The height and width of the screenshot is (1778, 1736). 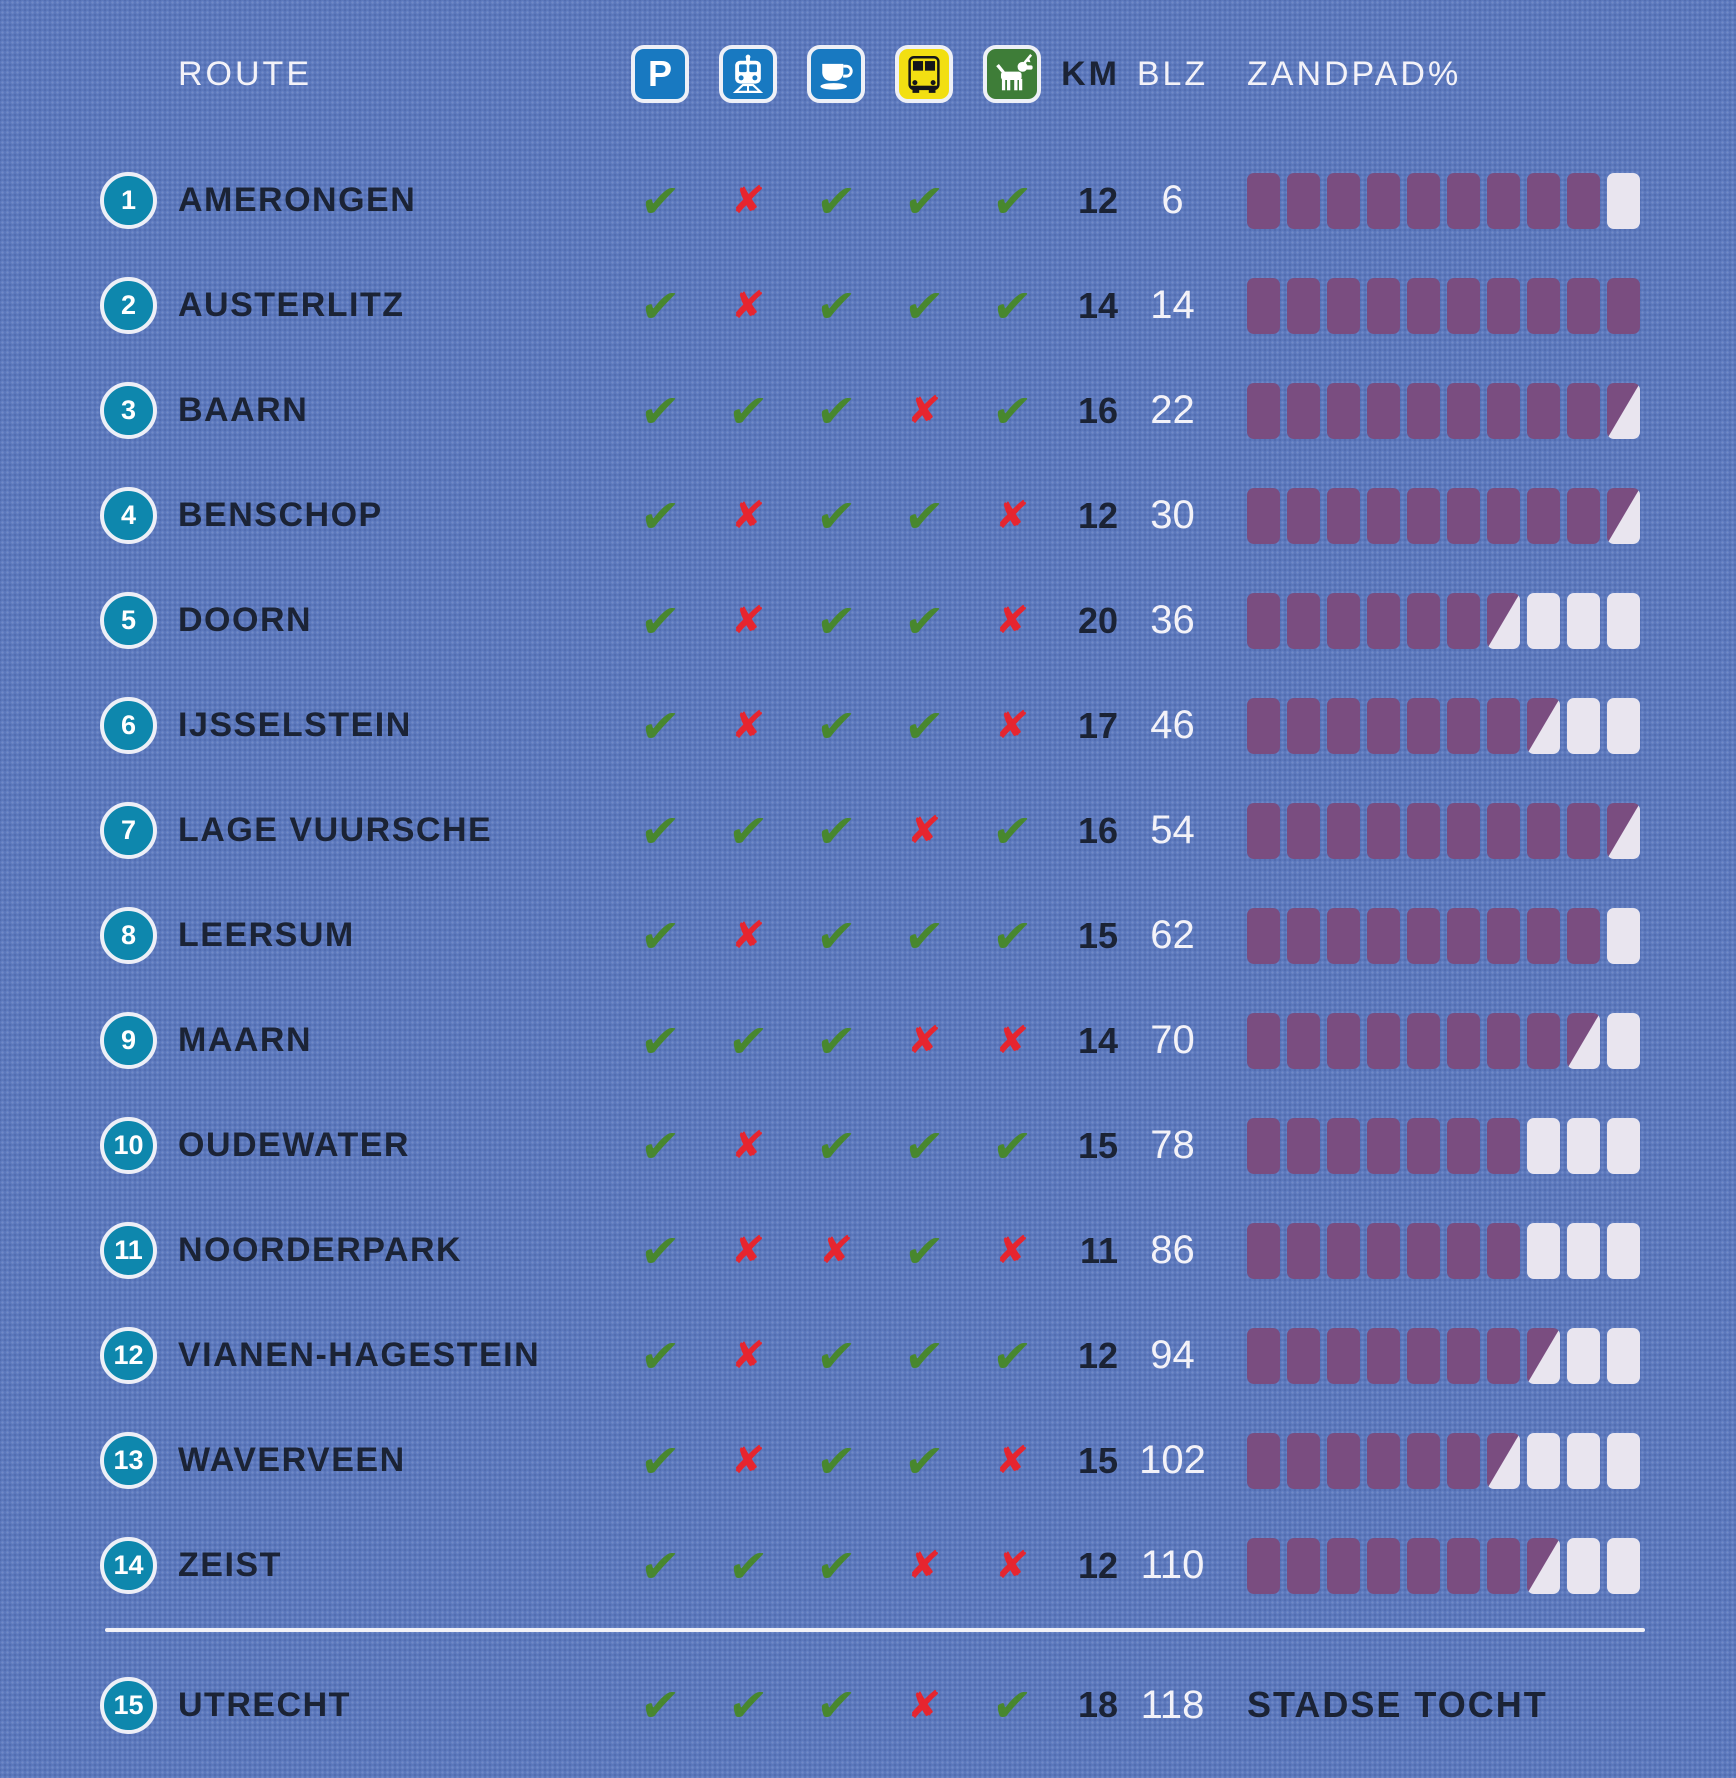 What do you see at coordinates (836, 1251) in the screenshot?
I see `coffee-cross-icon: ✘` at bounding box center [836, 1251].